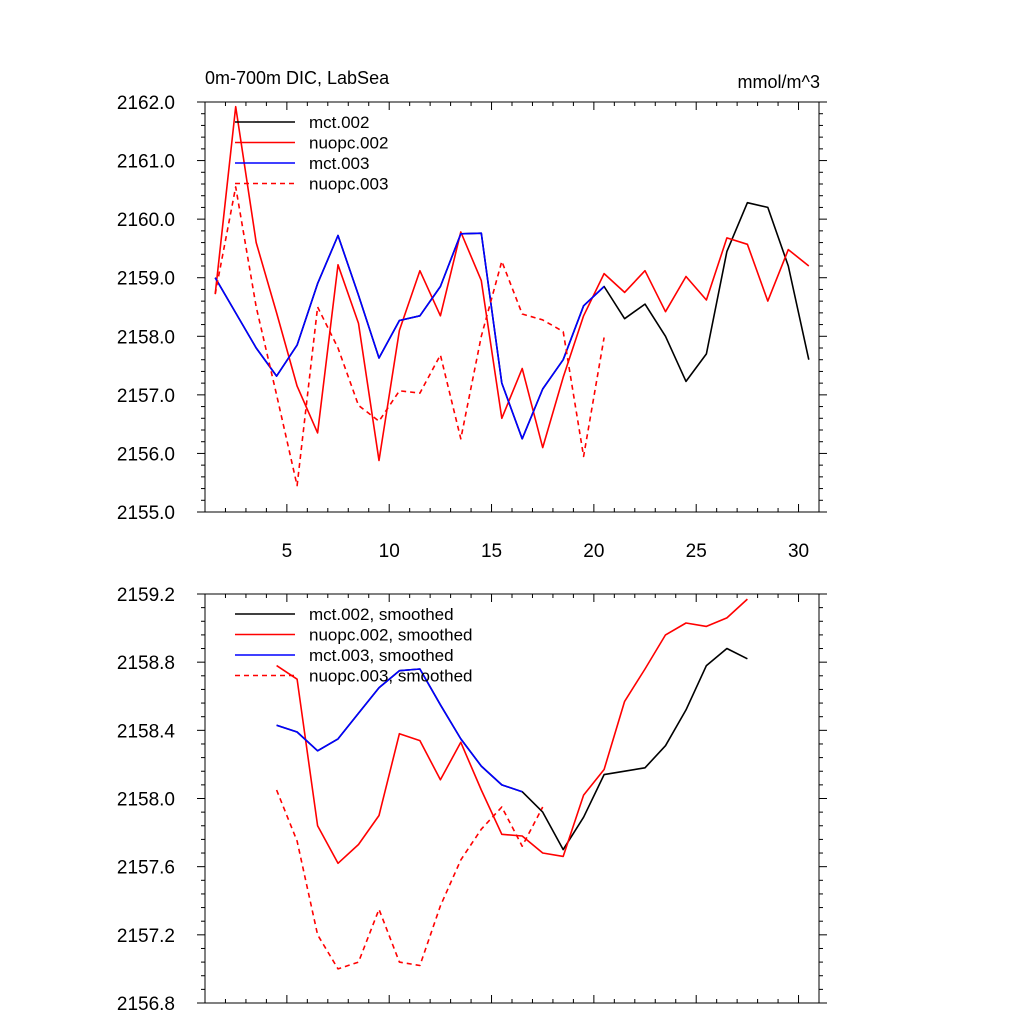 The height and width of the screenshot is (1024, 1024). I want to click on bottom-y-tick-label: 2158.4, so click(146, 731).